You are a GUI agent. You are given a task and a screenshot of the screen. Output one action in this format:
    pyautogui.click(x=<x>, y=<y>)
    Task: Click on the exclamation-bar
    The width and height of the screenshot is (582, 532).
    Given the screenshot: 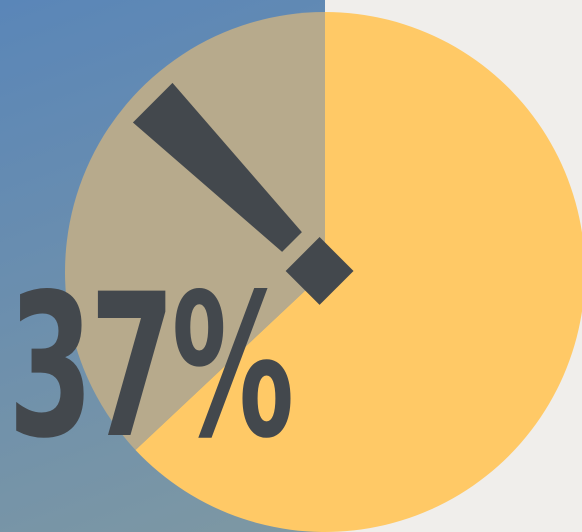 What is the action you would take?
    pyautogui.click(x=217, y=167)
    